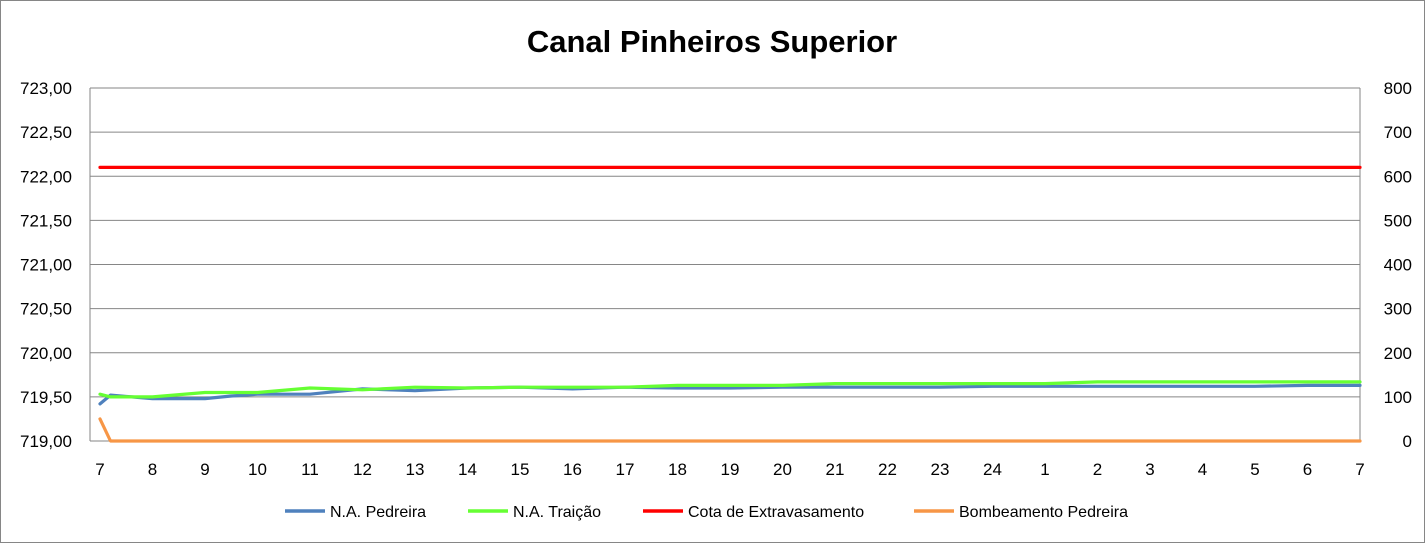 This screenshot has height=543, width=1425. I want to click on x-tick-label: 18, so click(677, 469).